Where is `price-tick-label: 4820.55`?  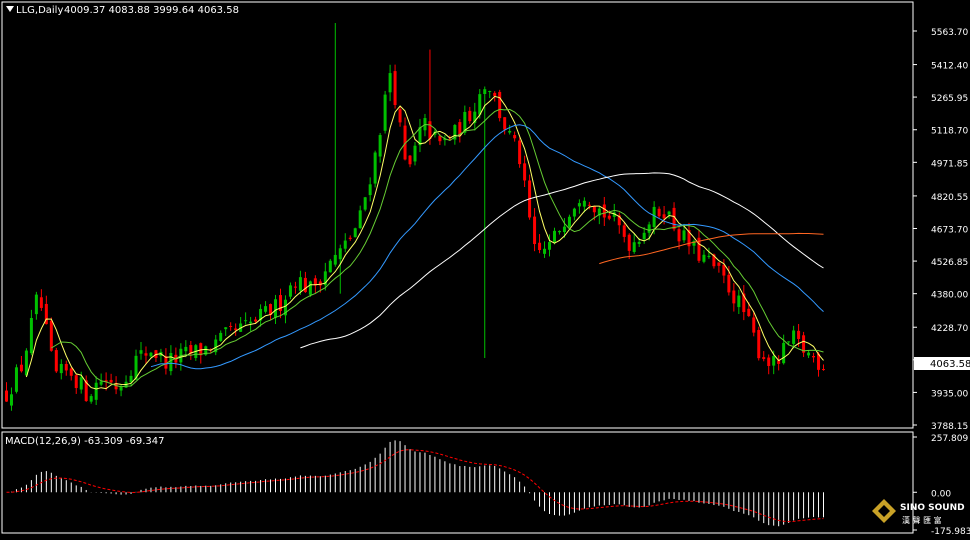 price-tick-label: 4820.55 is located at coordinates (949, 198).